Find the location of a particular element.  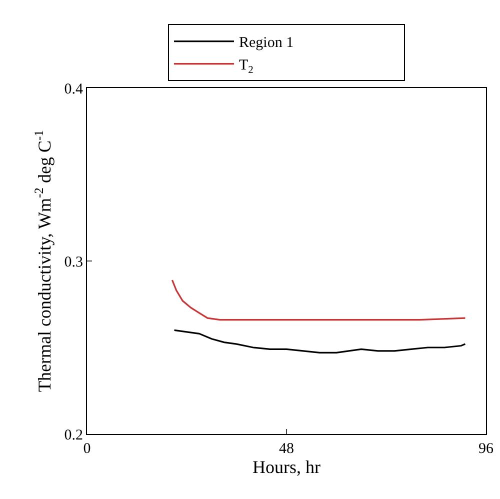

y-tick-label: 0.4 is located at coordinates (74, 89).